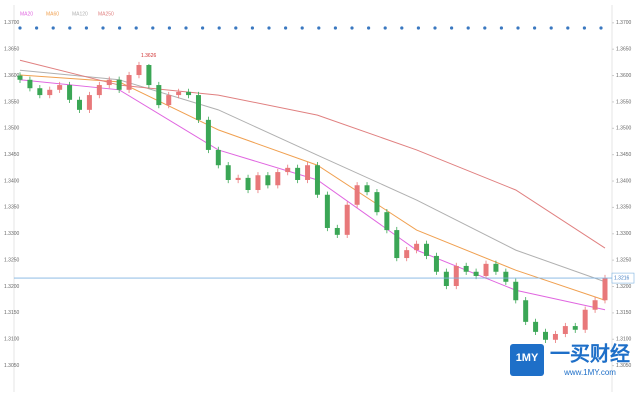 This screenshot has width=640, height=400. What do you see at coordinates (149, 56) in the screenshot?
I see `peak-label: 1.3626` at bounding box center [149, 56].